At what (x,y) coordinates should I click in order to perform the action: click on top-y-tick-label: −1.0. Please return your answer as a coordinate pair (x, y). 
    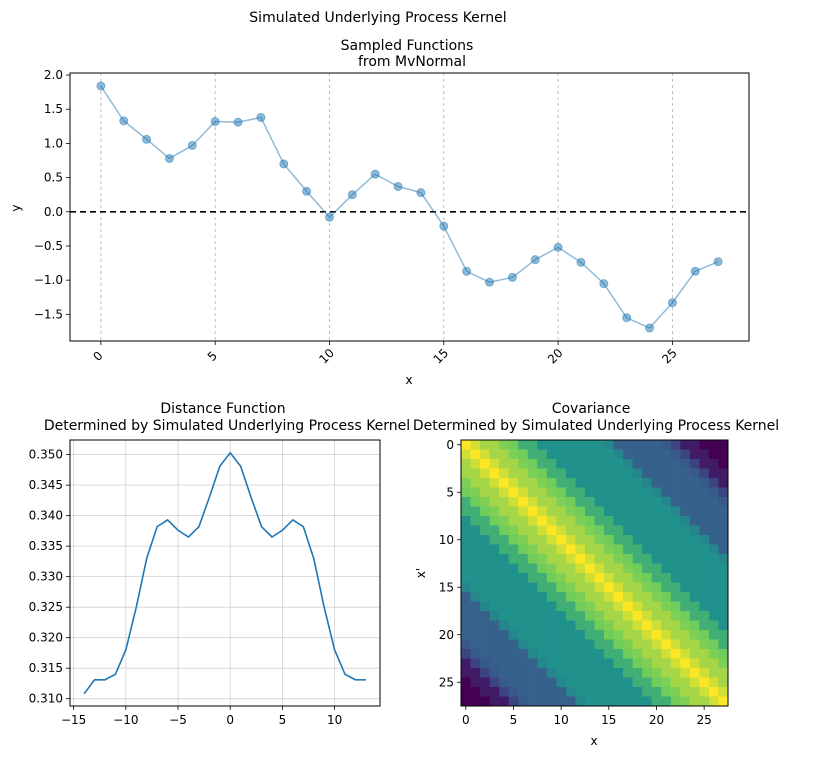
    Looking at the image, I should click on (48, 280).